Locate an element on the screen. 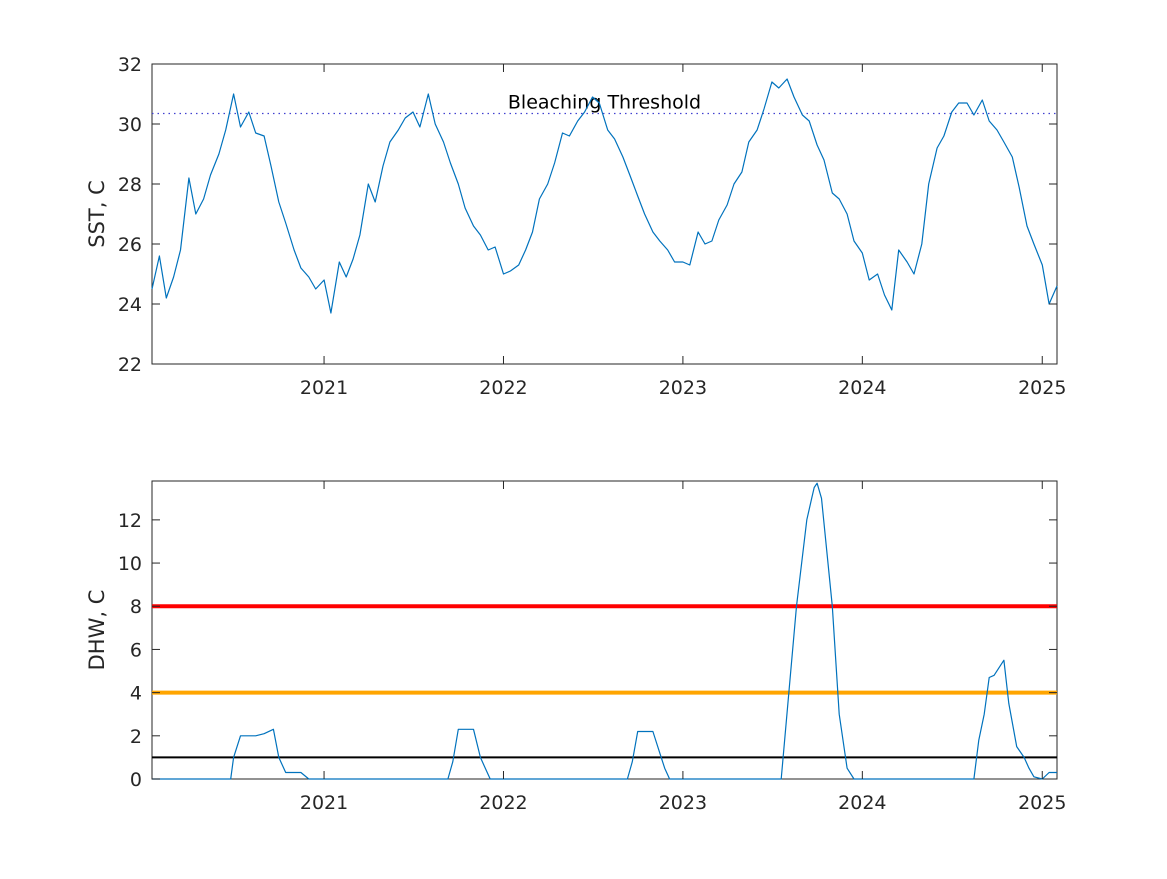 The image size is (1167, 879). y-axis-label: DHW, C is located at coordinates (97, 630).